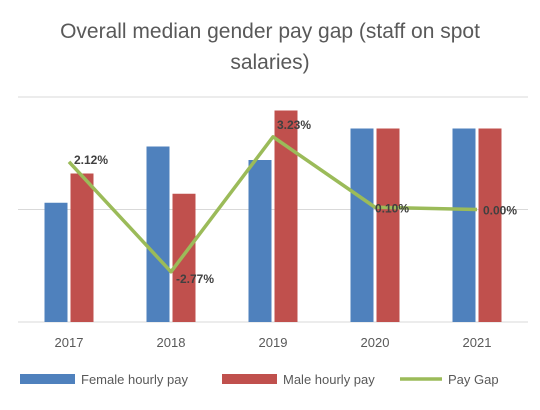  What do you see at coordinates (477, 342) in the screenshot?
I see `x-tick-label-2021: 2021` at bounding box center [477, 342].